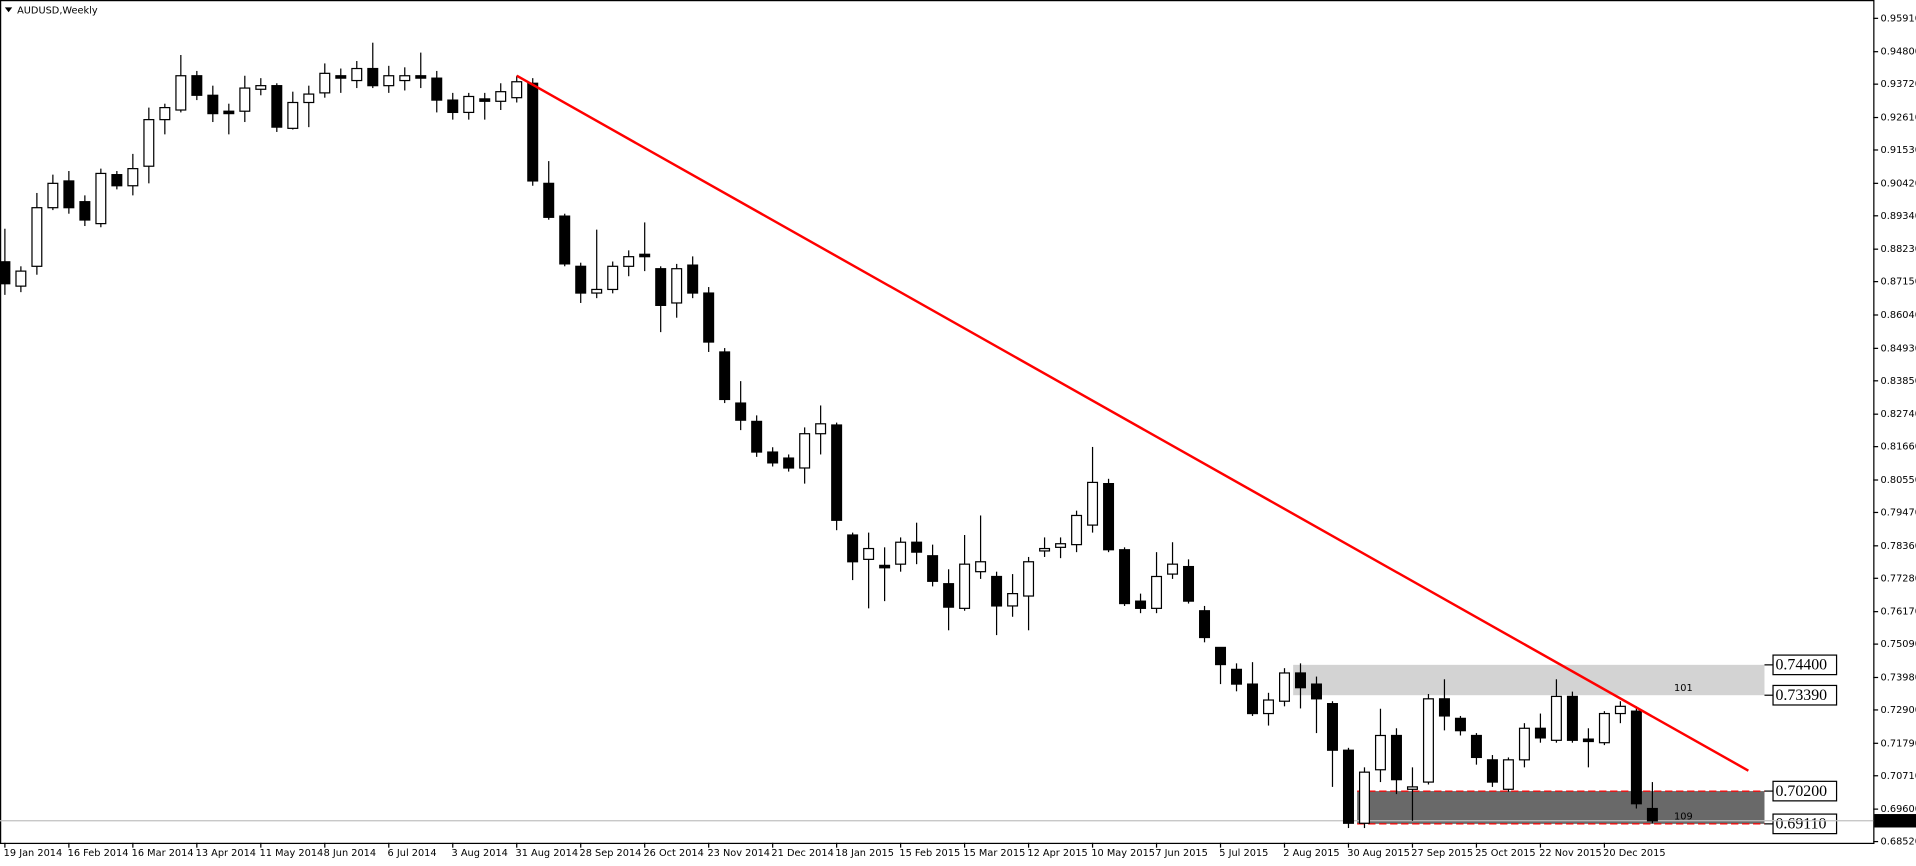 Image resolution: width=1916 pixels, height=866 pixels. What do you see at coordinates (994, 853) in the screenshot?
I see `x-tick-label: 15 Mar 2015` at bounding box center [994, 853].